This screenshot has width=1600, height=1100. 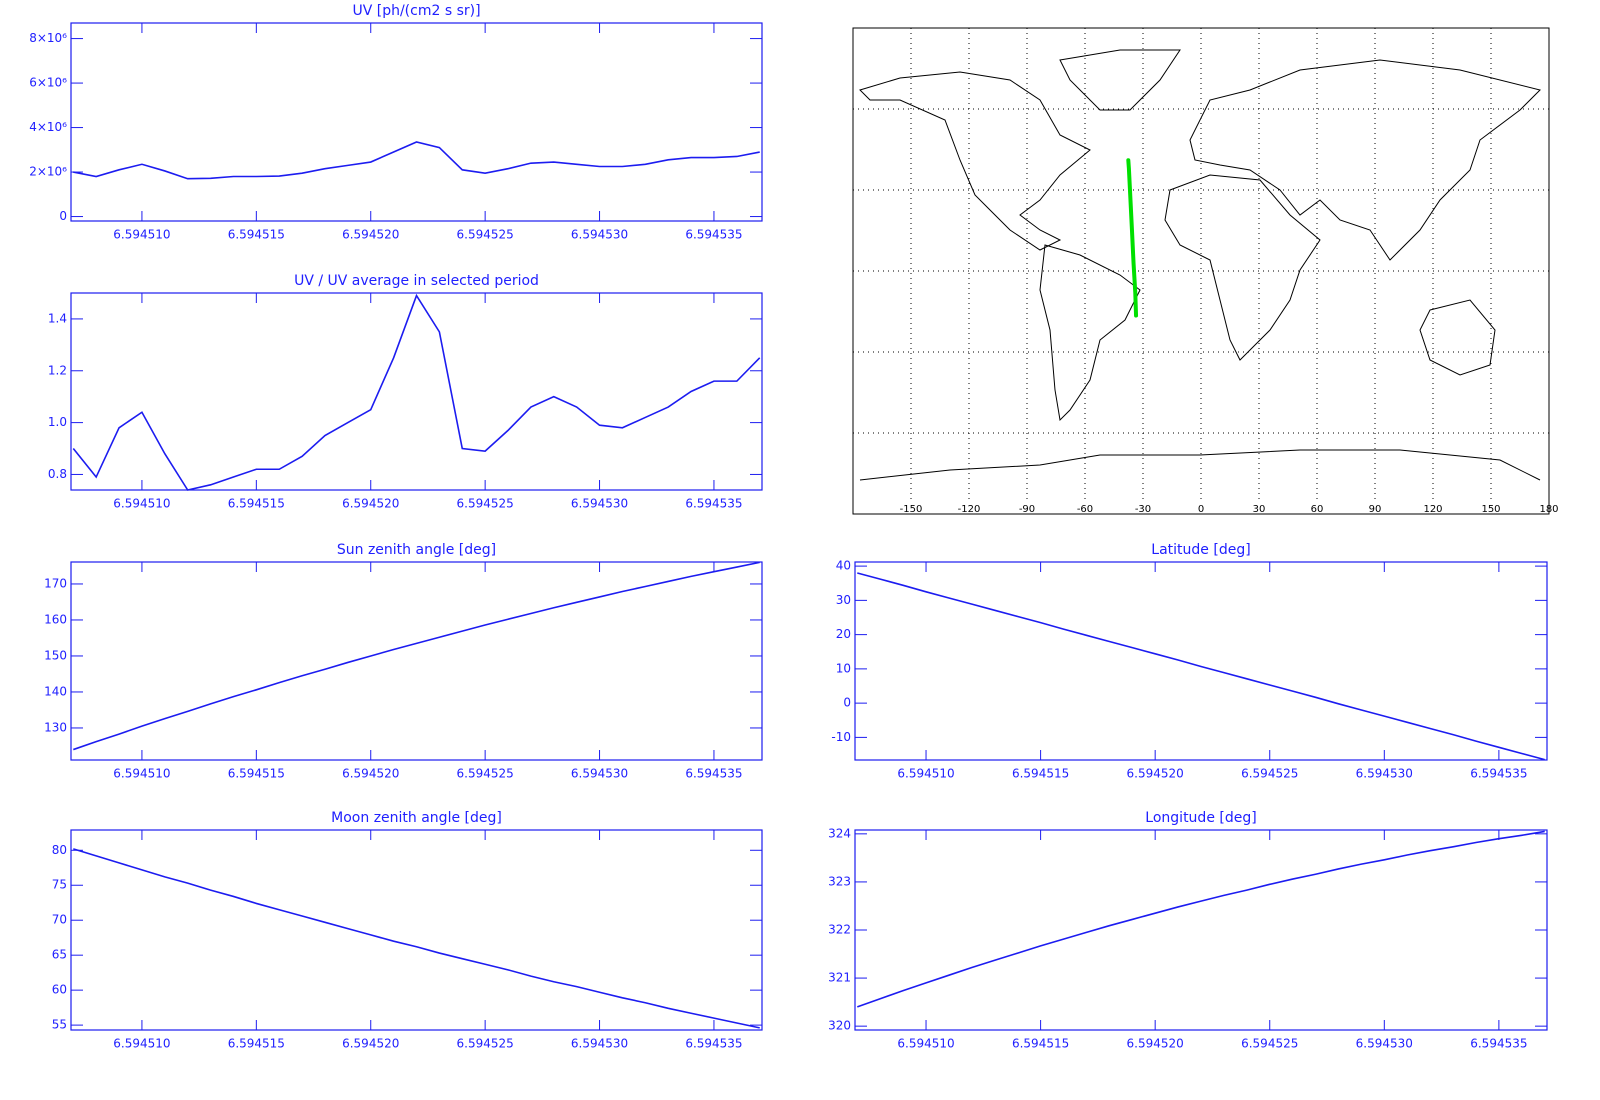 I want to click on x-tick-label: -90, so click(x=1027, y=509).